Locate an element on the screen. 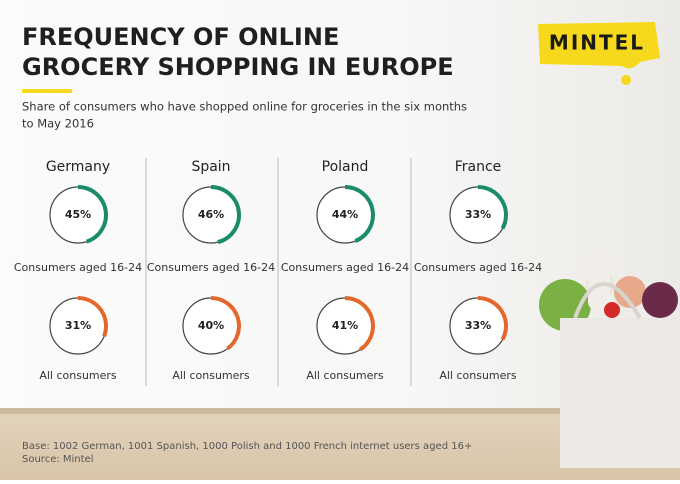 The height and width of the screenshot is (484, 680). grocery-bag is located at coordinates (609, 359).